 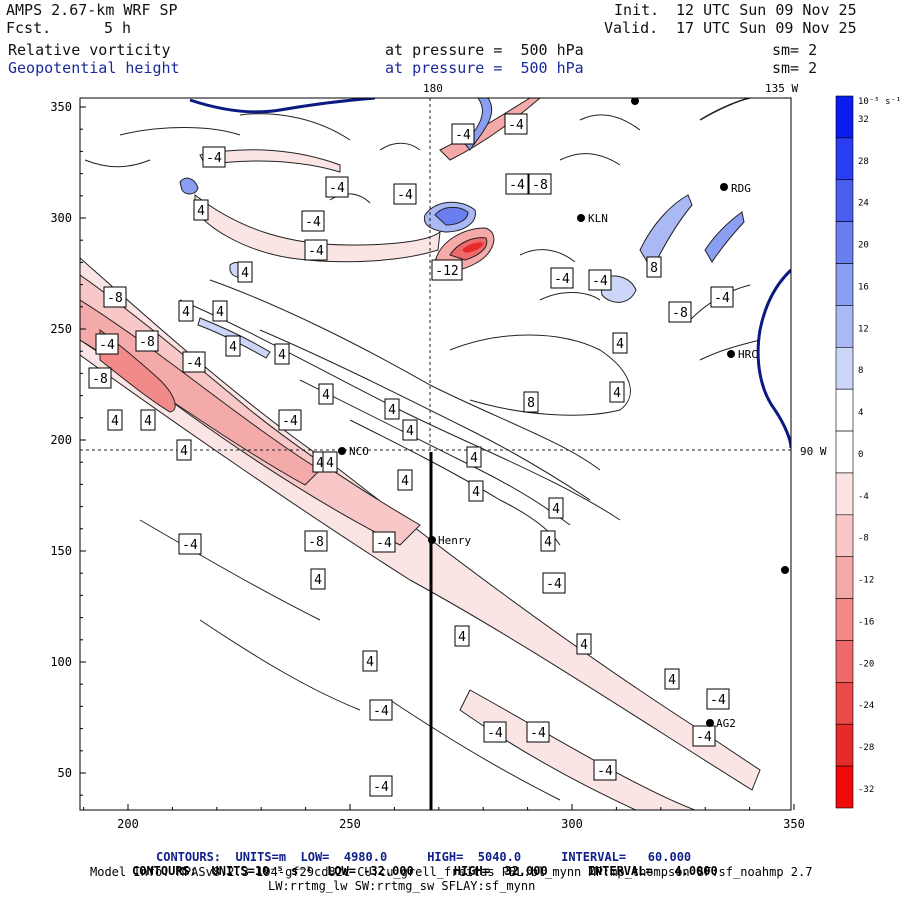 I want to click on station-dot-rdg, so click(x=724, y=187).